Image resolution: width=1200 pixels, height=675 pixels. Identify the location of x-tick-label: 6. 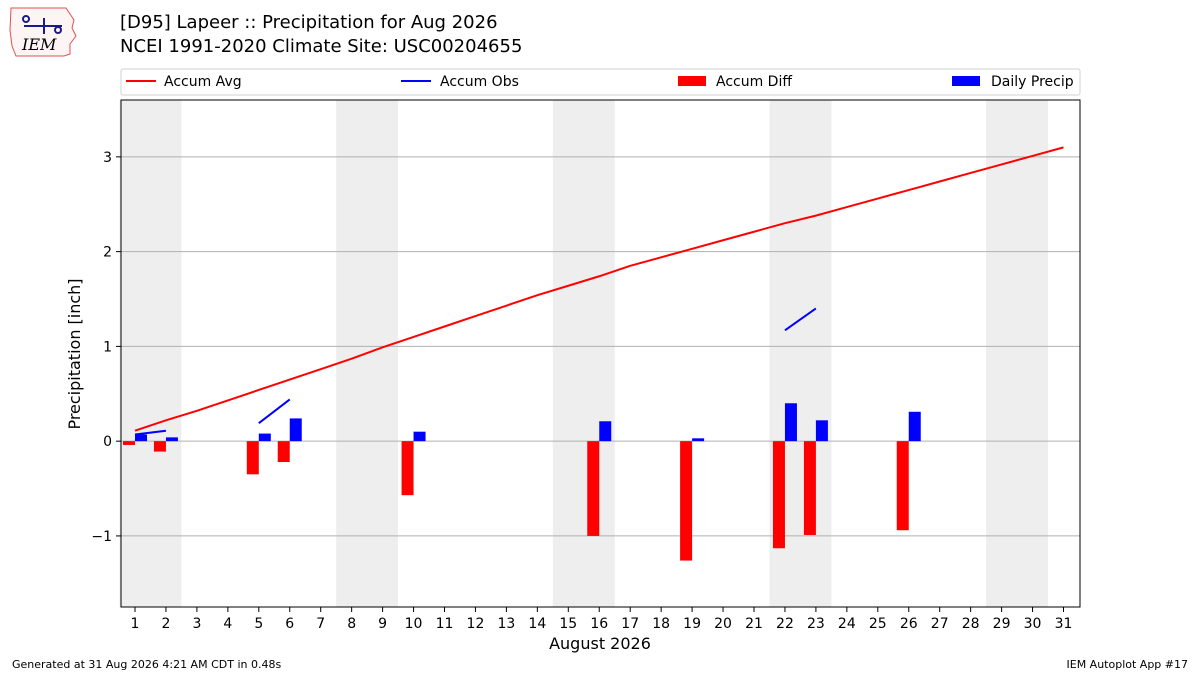
(289, 624).